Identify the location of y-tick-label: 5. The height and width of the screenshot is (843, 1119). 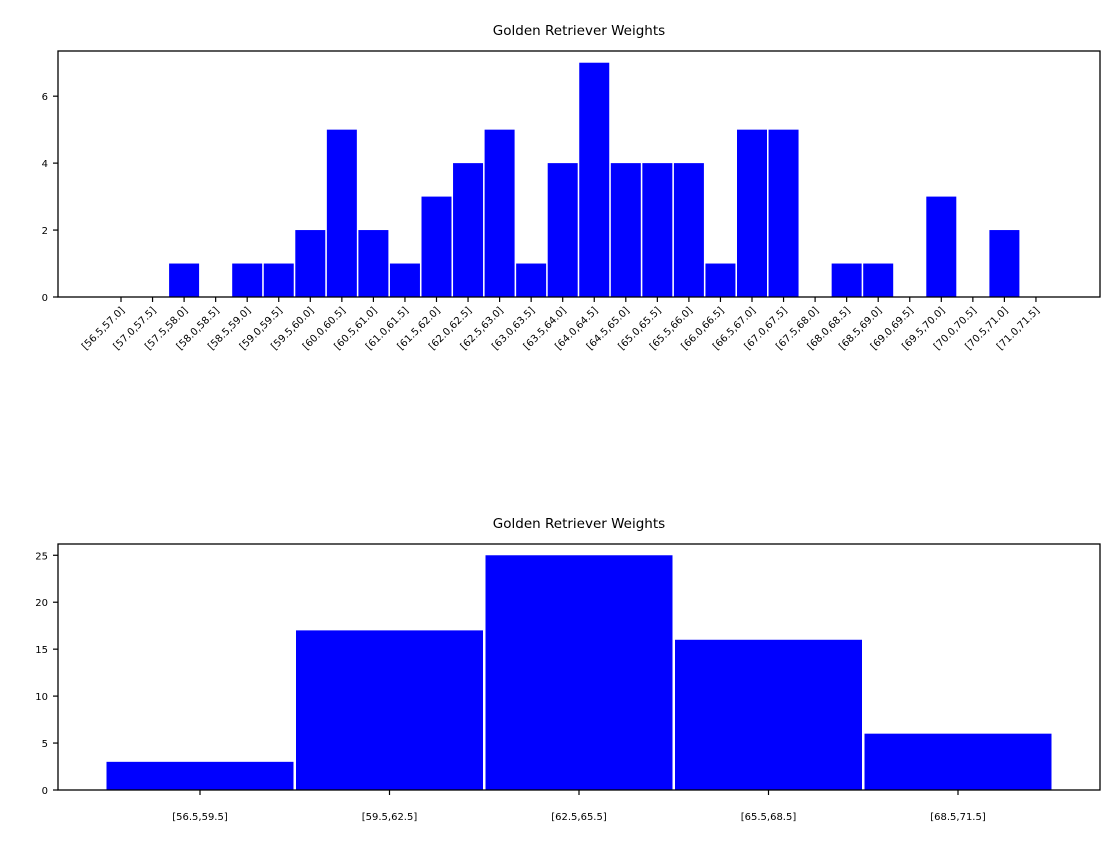
(45, 744).